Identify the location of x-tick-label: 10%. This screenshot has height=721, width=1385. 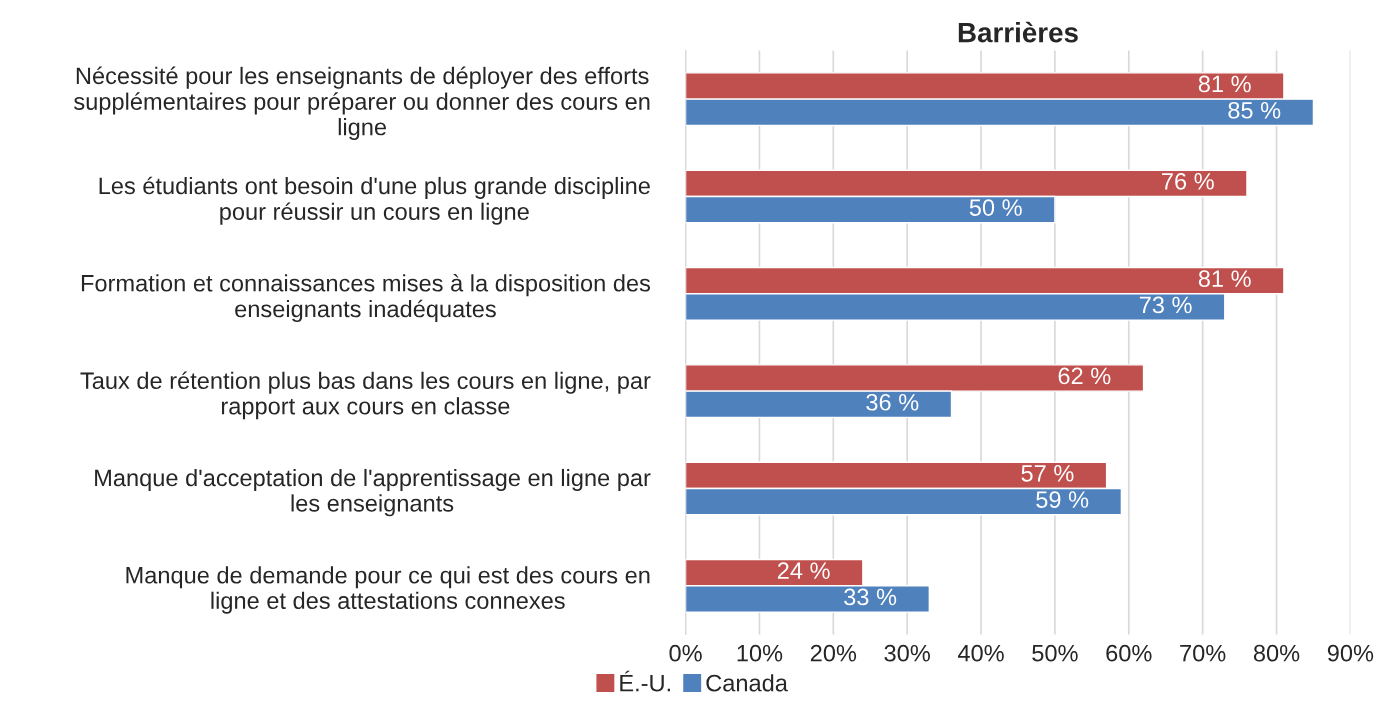
(760, 653).